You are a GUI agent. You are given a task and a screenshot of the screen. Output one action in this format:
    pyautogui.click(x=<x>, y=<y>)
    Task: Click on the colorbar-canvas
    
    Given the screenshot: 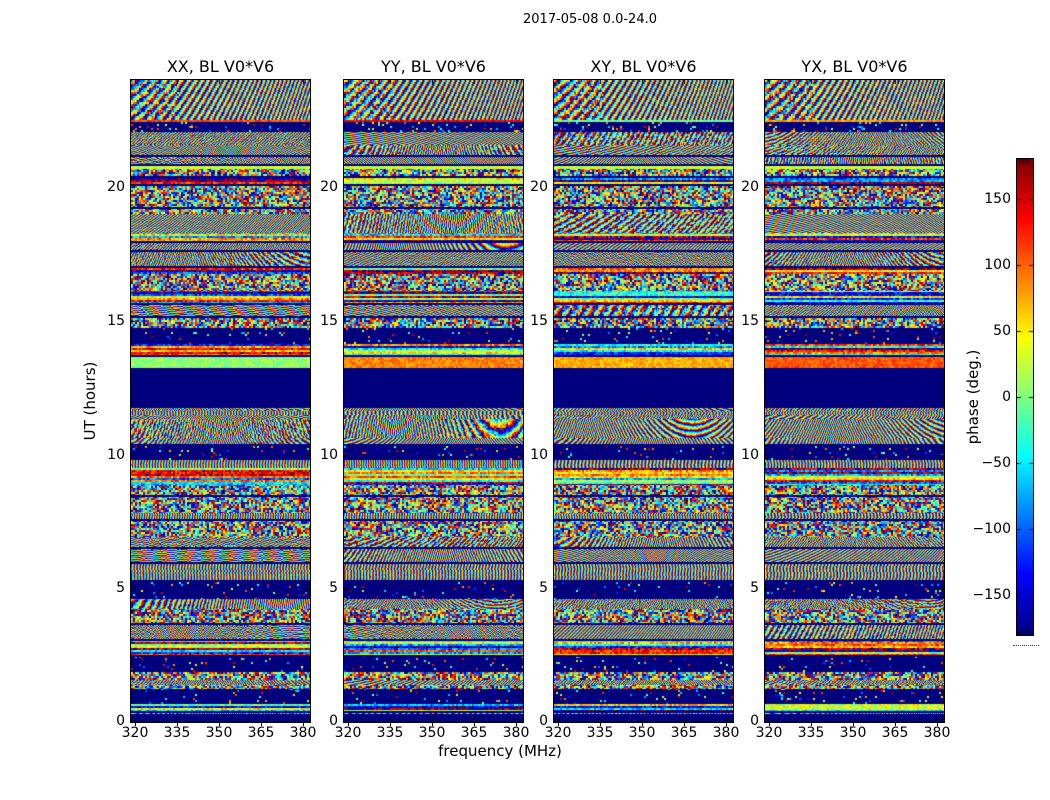 What is the action you would take?
    pyautogui.click(x=1025, y=397)
    